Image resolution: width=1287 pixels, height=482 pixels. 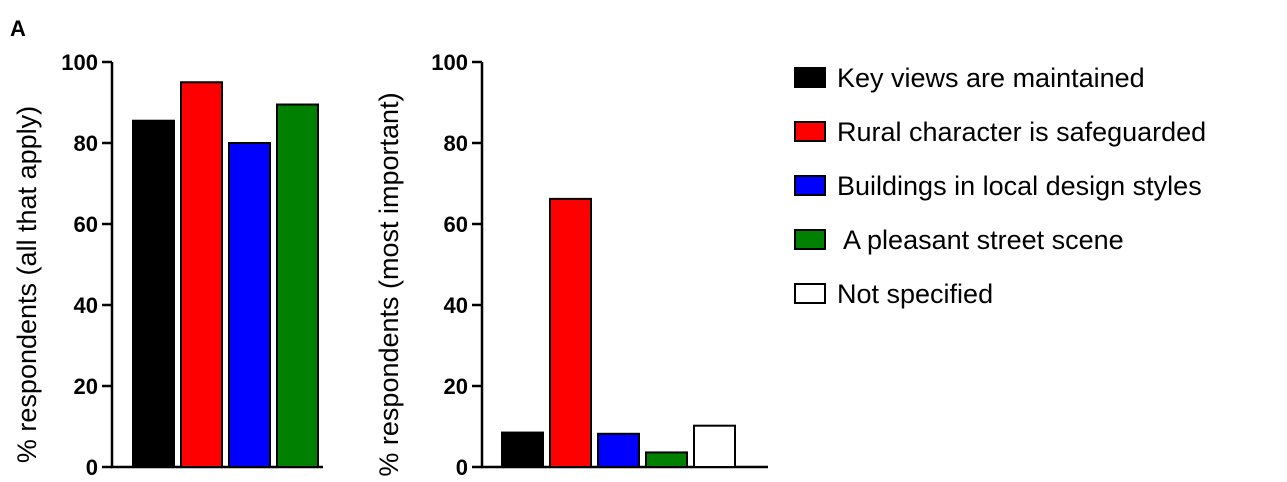 What do you see at coordinates (389, 284) in the screenshot?
I see `y-axis-label: % respondents (most important)` at bounding box center [389, 284].